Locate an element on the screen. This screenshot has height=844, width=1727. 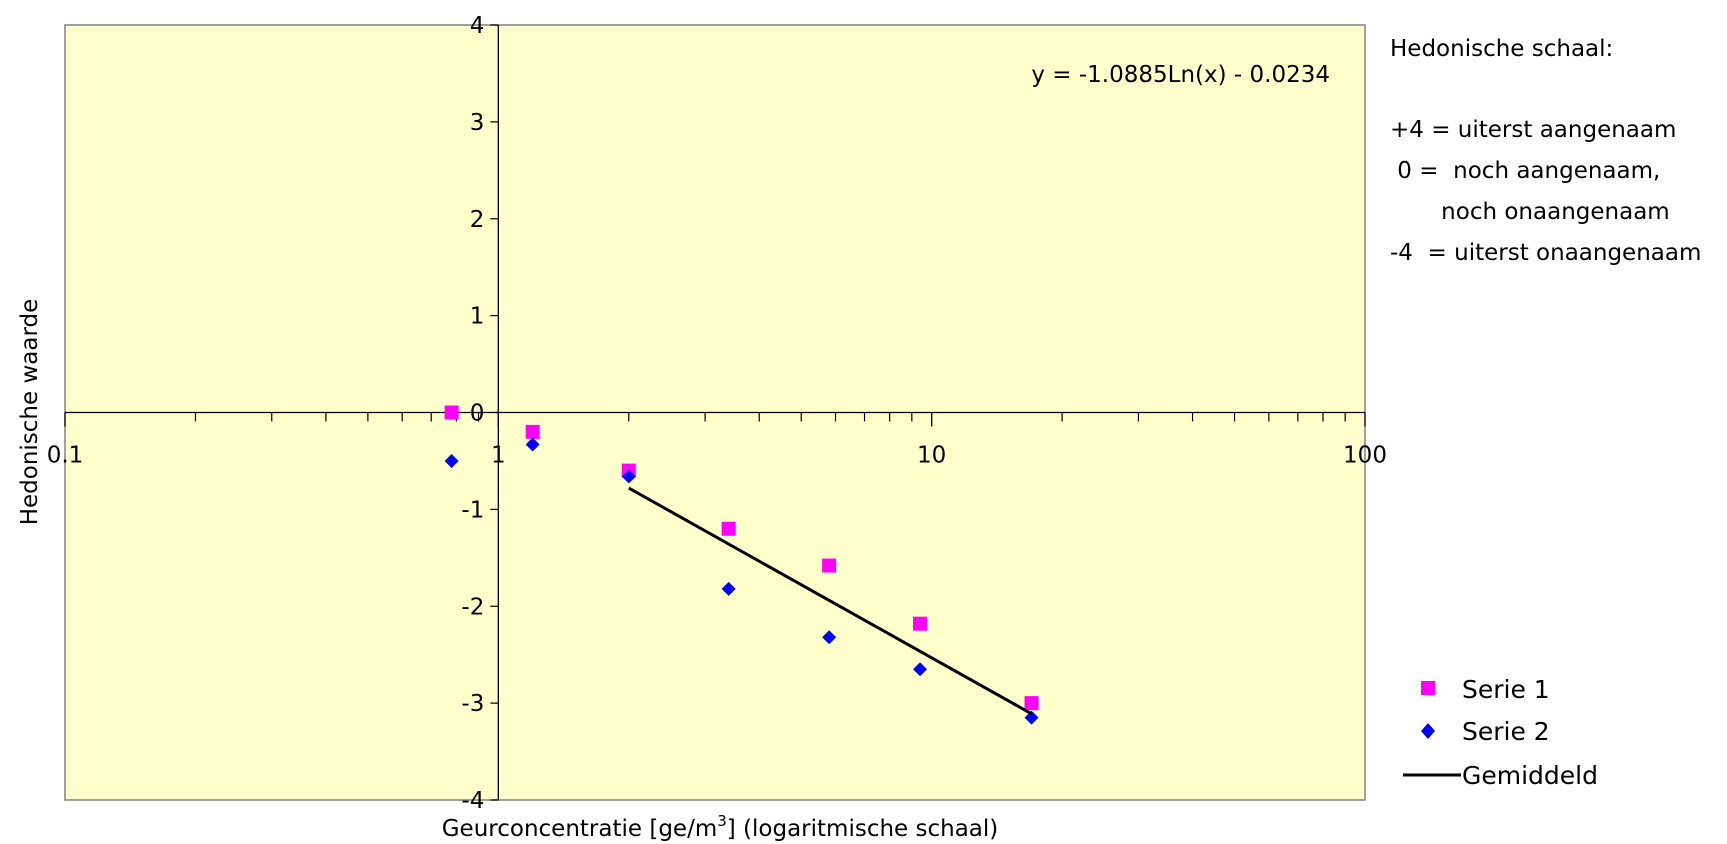
x-axis-title-main: Geurconcentratie [ge/m is located at coordinates (579, 829).